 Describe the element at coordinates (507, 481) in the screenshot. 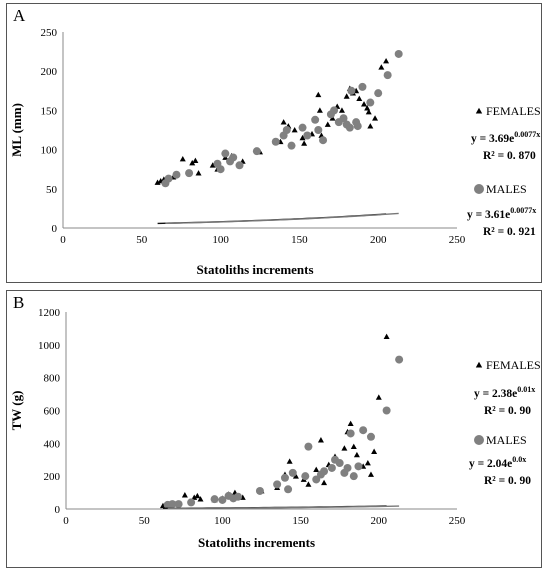

I see `males-r-squared: R² = 0. 90` at that location.